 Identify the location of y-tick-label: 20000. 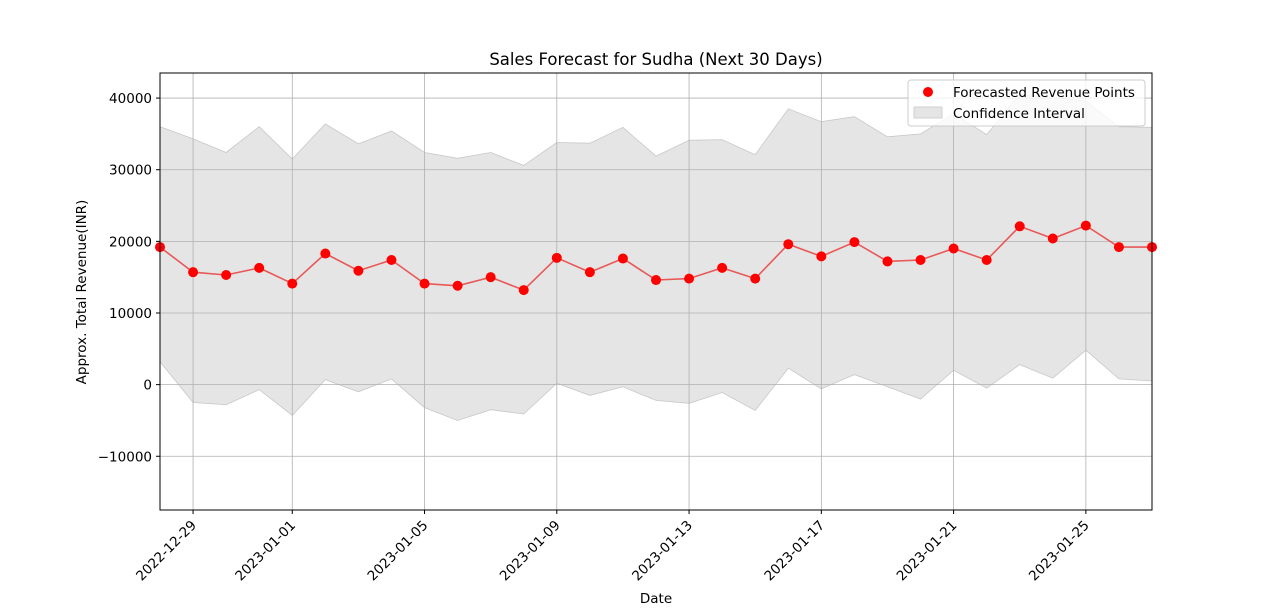
(130, 242).